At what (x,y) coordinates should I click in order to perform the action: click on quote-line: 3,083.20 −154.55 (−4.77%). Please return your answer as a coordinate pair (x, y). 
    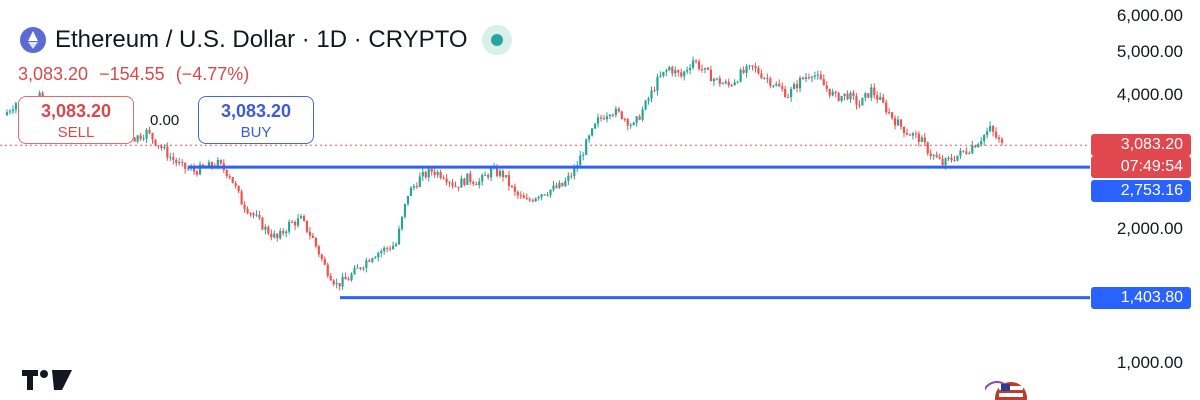
    Looking at the image, I should click on (136, 74).